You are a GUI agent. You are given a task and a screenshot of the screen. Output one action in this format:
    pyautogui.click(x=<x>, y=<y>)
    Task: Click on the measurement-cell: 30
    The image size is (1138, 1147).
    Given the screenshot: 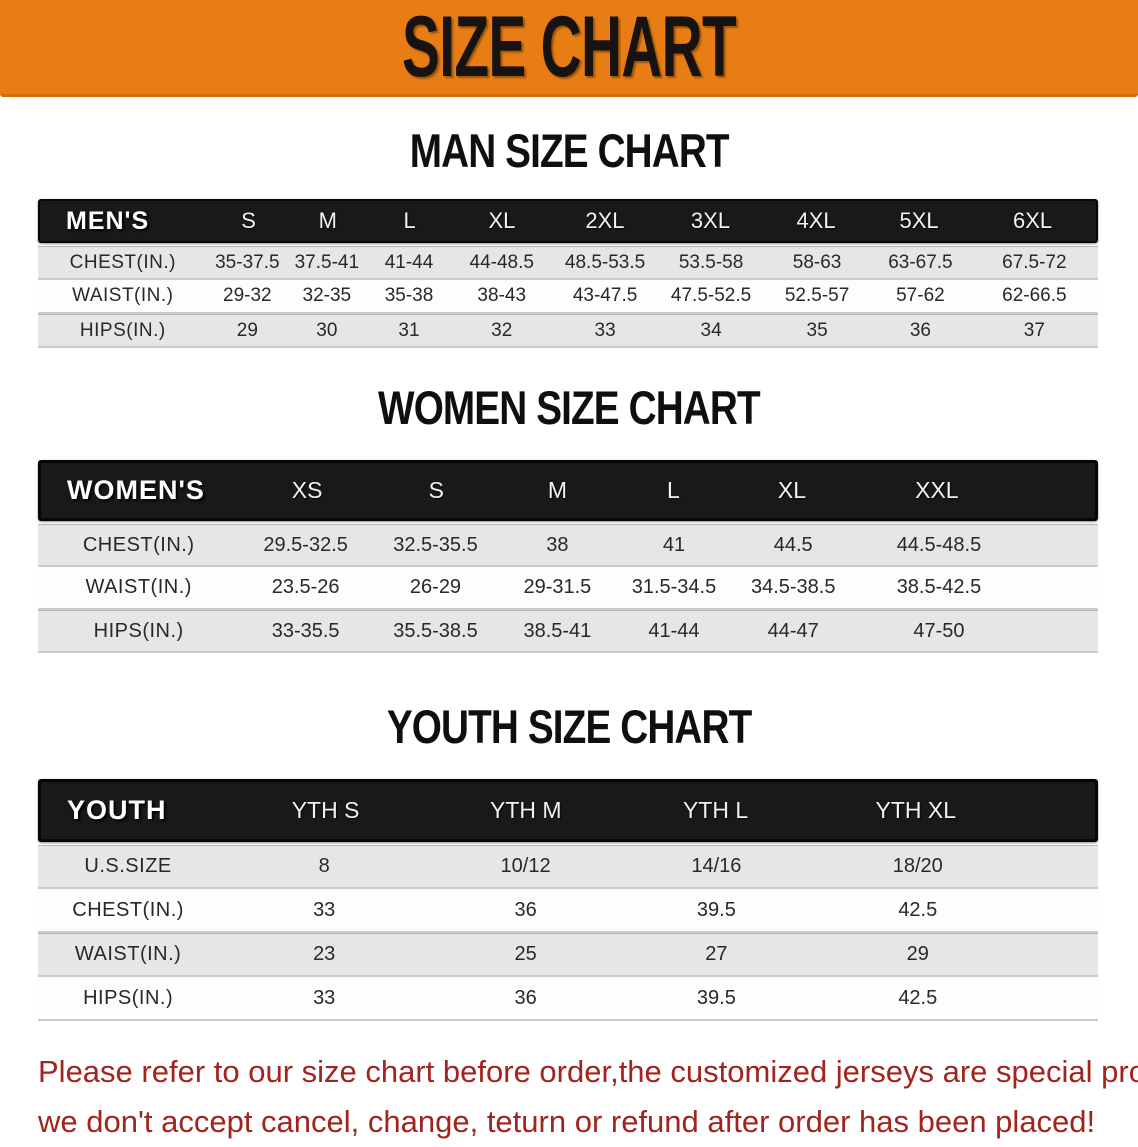 What is the action you would take?
    pyautogui.click(x=327, y=330)
    